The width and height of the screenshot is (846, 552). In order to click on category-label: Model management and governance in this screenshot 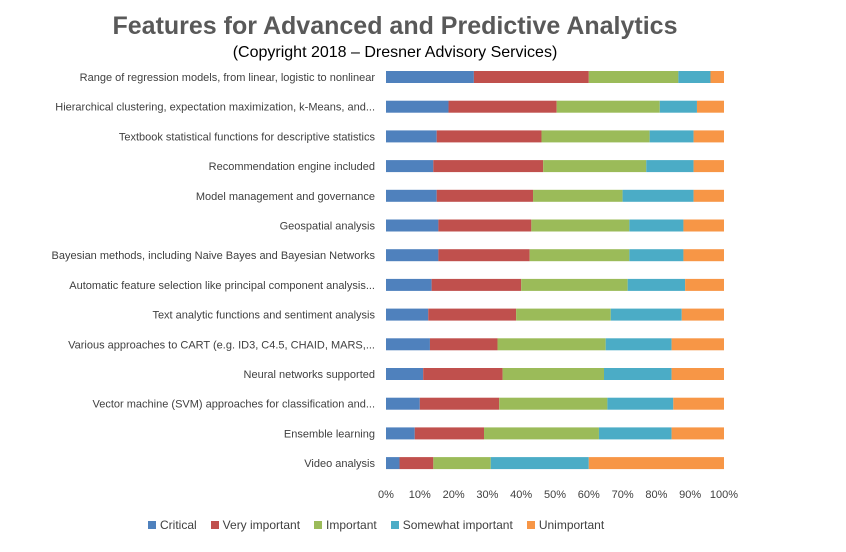, I will do `click(285, 197)`.